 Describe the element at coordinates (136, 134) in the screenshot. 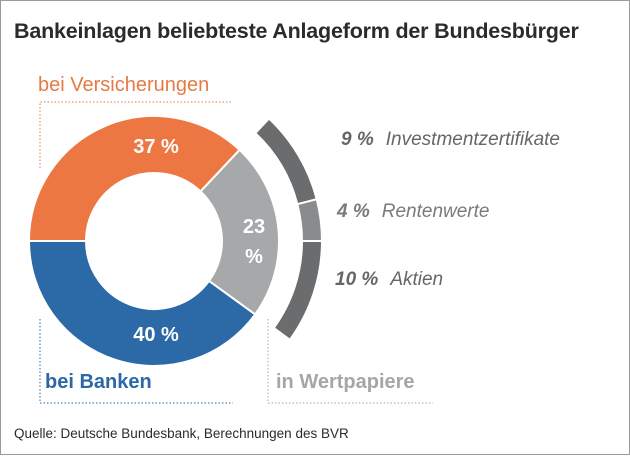

I see `leader-versicherungen` at that location.